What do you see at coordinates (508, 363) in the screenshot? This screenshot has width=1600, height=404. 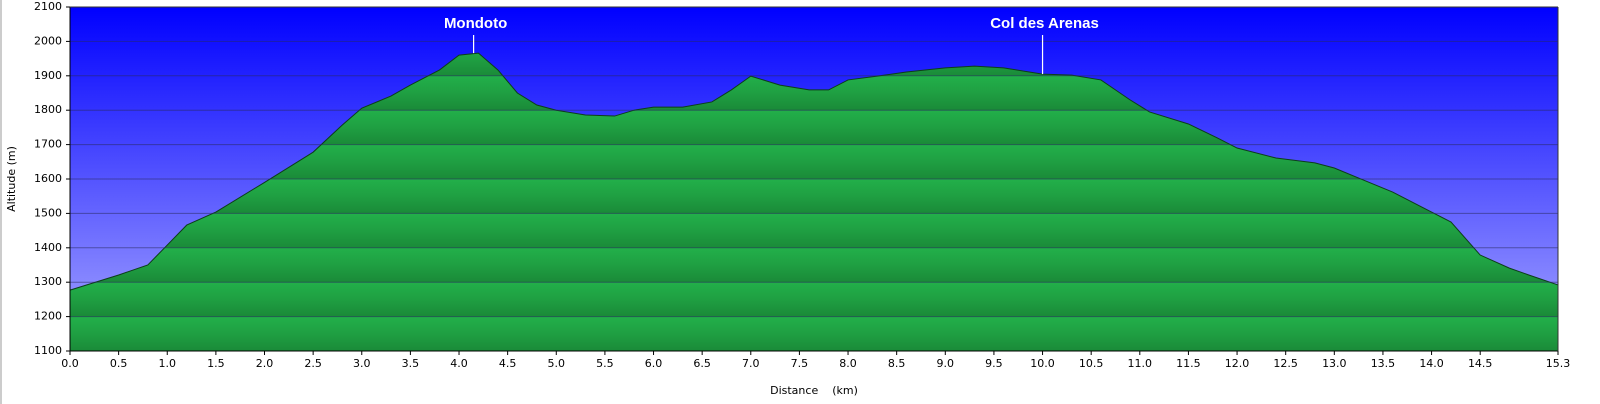 I see `x-tick-label: 4.5` at bounding box center [508, 363].